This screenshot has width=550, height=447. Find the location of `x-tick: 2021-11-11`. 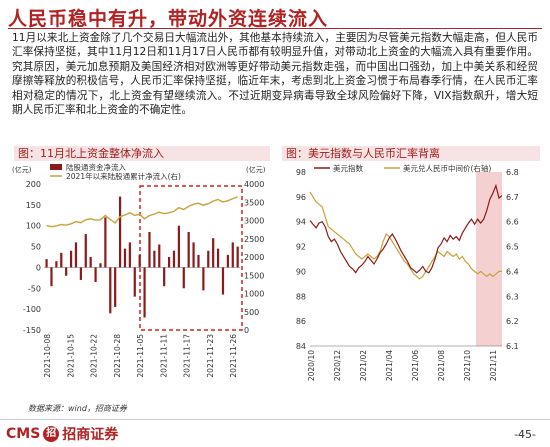

x-tick: 2021-11-11 is located at coordinates (163, 356).